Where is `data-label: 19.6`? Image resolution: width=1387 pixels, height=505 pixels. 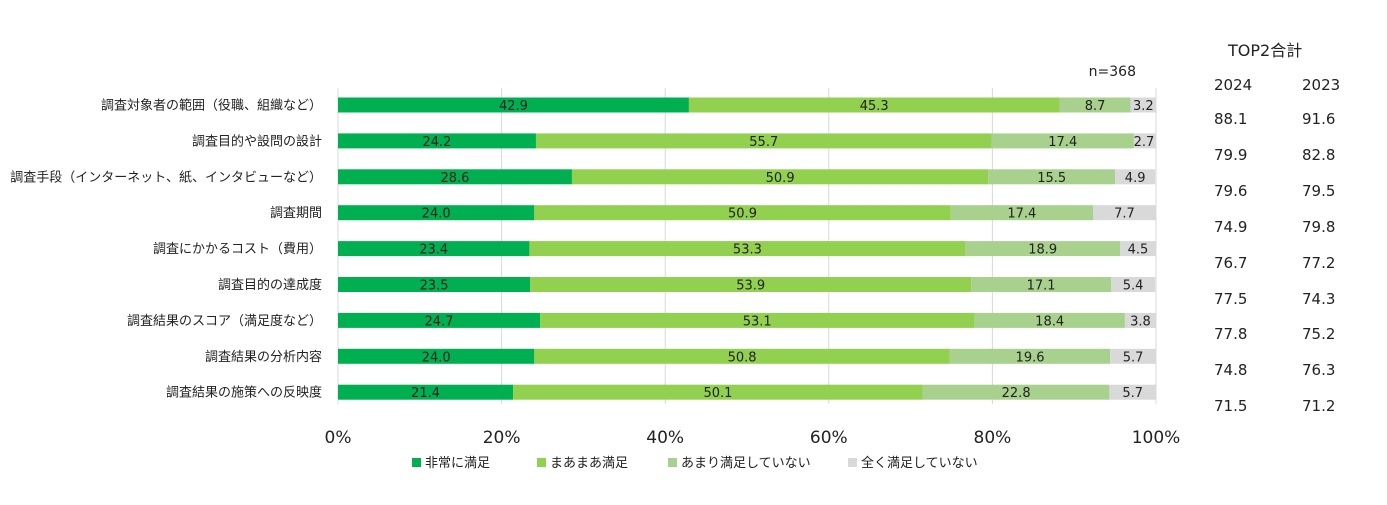 data-label: 19.6 is located at coordinates (1030, 357).